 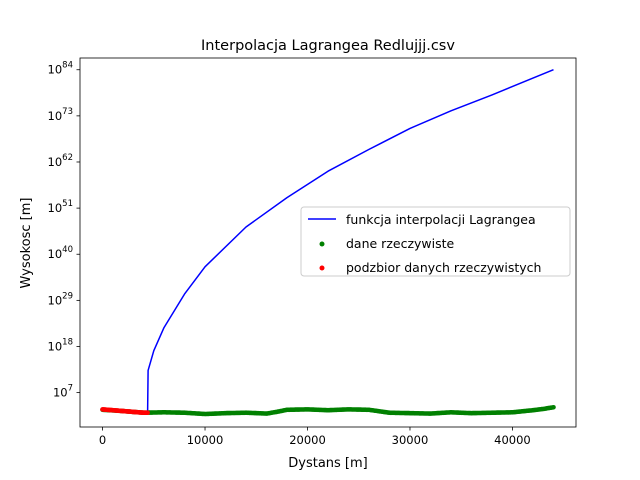 I want to click on legend-label: dane rzeczywiste, so click(x=400, y=243).